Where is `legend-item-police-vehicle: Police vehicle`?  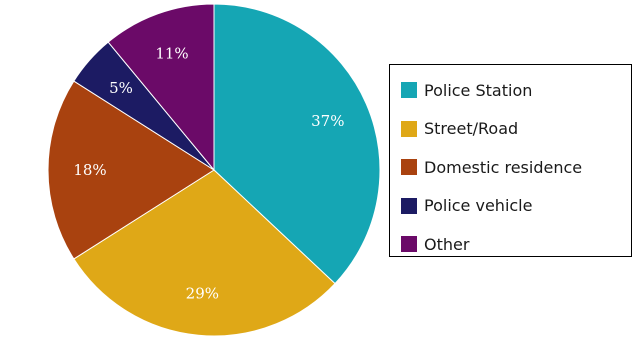
legend-item-police-vehicle: Police vehicle is located at coordinates (510, 206).